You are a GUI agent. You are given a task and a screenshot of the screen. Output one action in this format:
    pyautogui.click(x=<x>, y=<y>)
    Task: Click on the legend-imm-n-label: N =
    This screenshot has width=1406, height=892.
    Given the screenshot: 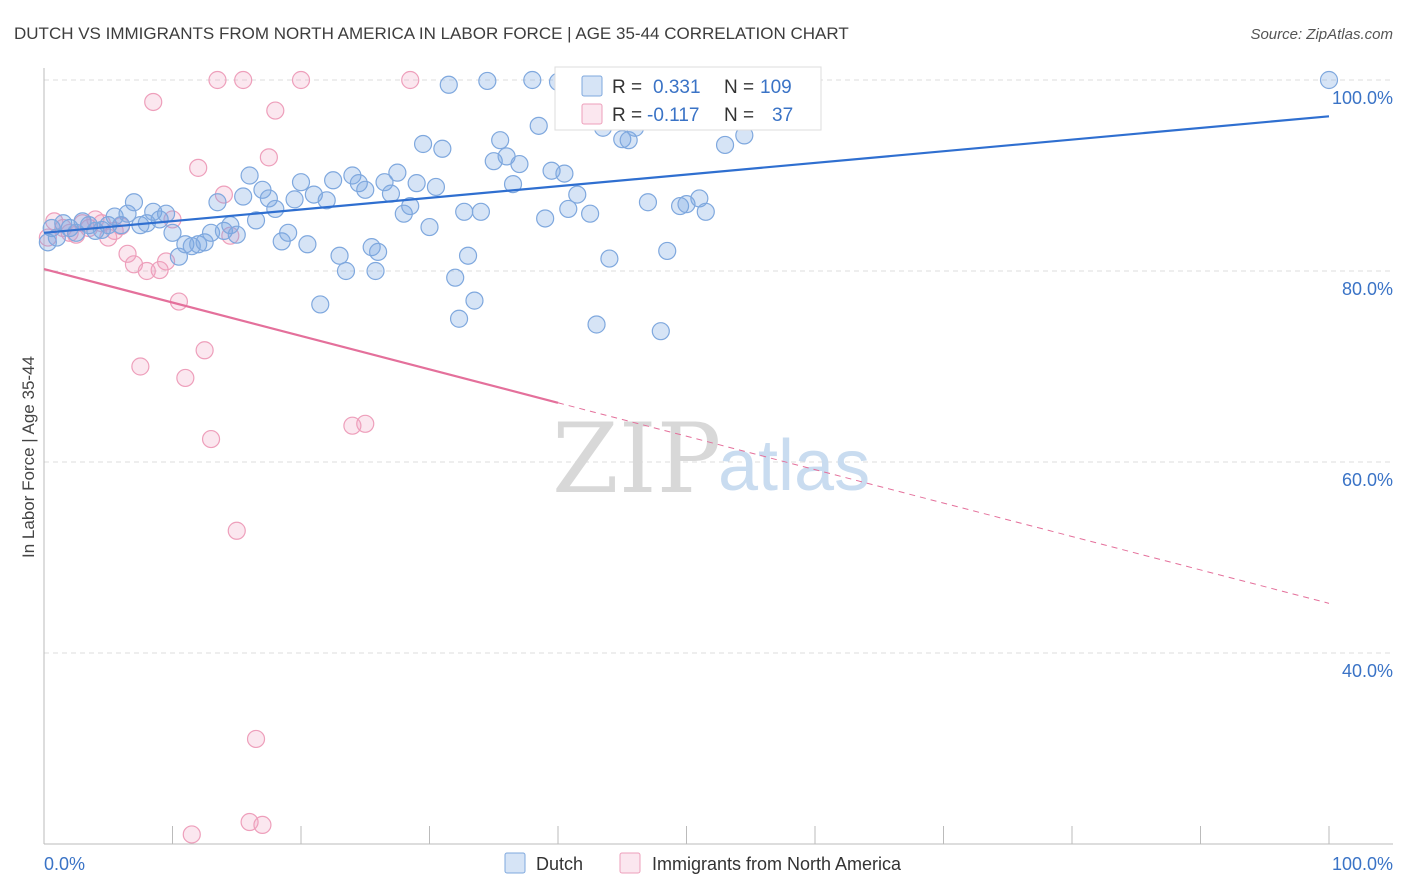 What is the action you would take?
    pyautogui.click(x=739, y=115)
    